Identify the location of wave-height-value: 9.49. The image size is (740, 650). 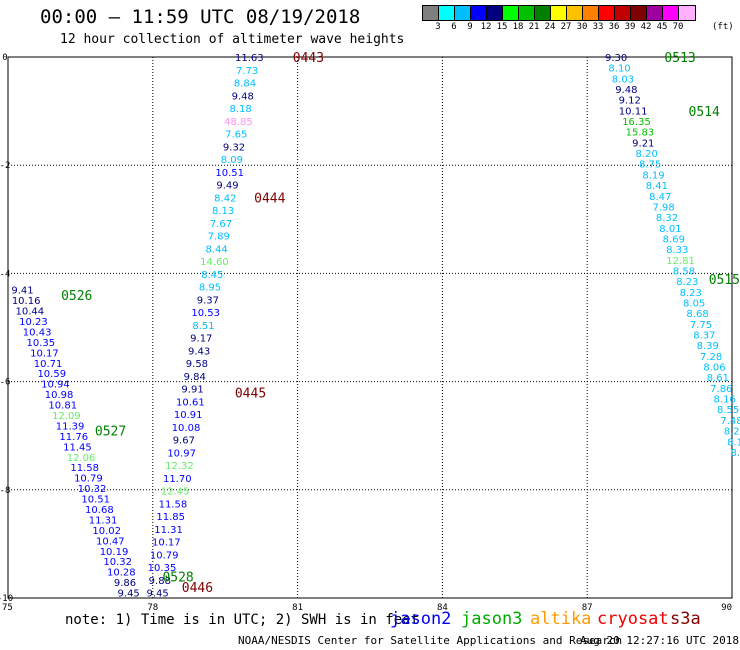
(227, 186).